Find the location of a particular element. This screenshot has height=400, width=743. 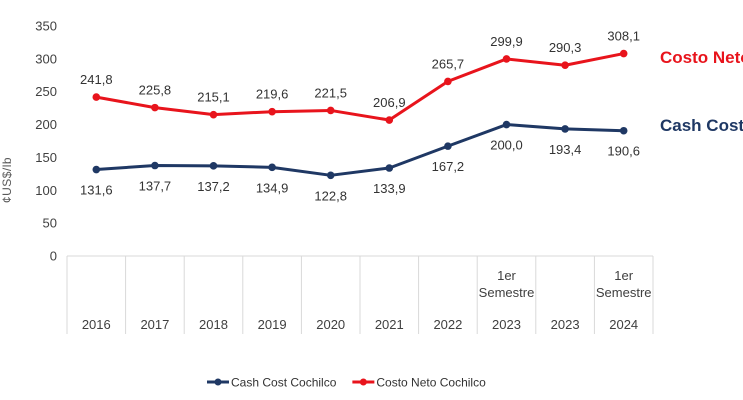

cash-cost-annotation: Cash Cost is located at coordinates (701, 125).